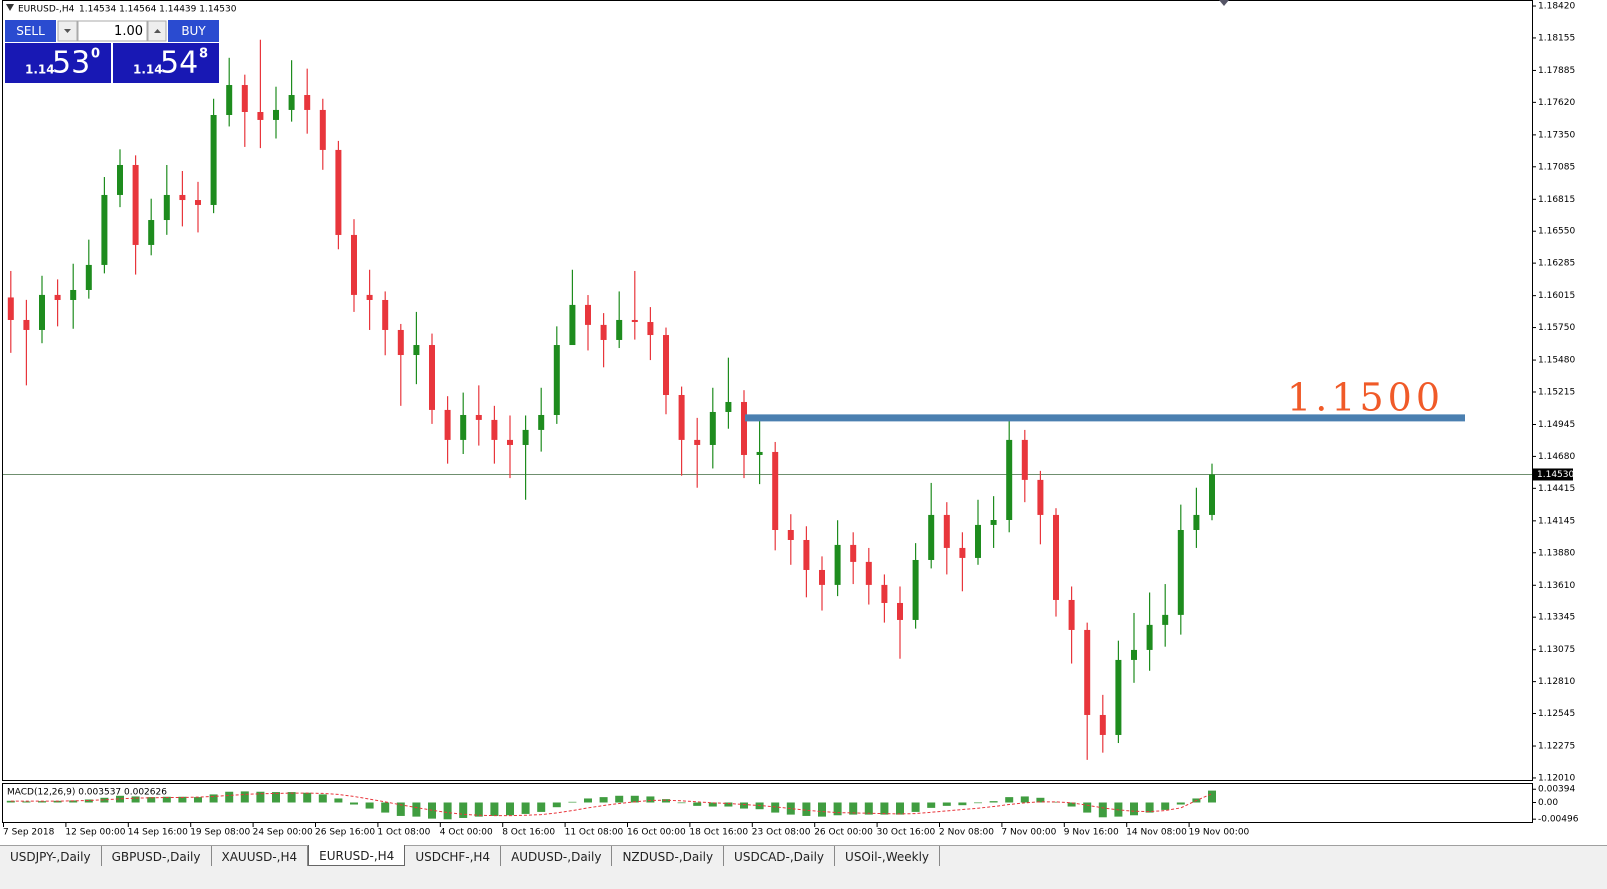  I want to click on chart-tab: AUDUSD-,Daily, so click(557, 856).